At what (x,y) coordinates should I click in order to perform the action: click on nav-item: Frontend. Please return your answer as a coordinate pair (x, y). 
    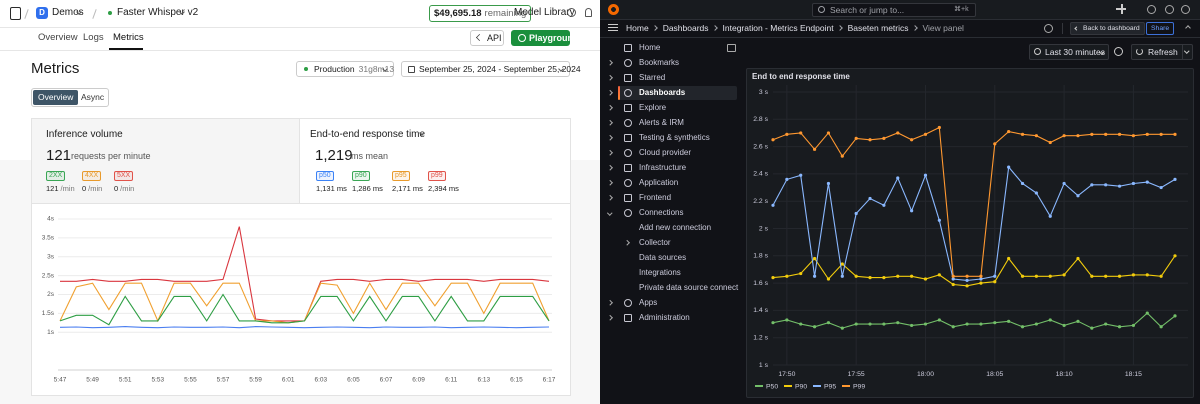
    Looking at the image, I should click on (655, 197).